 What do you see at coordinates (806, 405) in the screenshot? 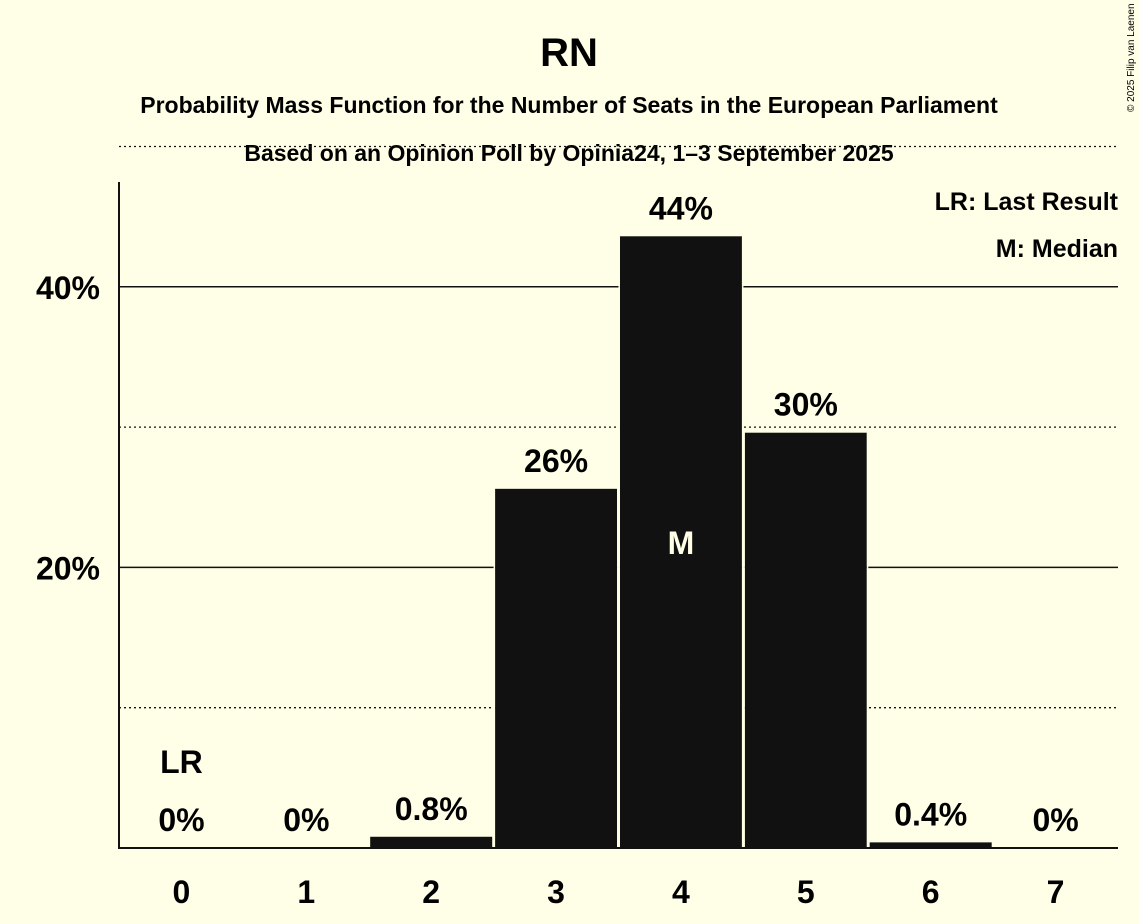
I see `value-label: 30%` at bounding box center [806, 405].